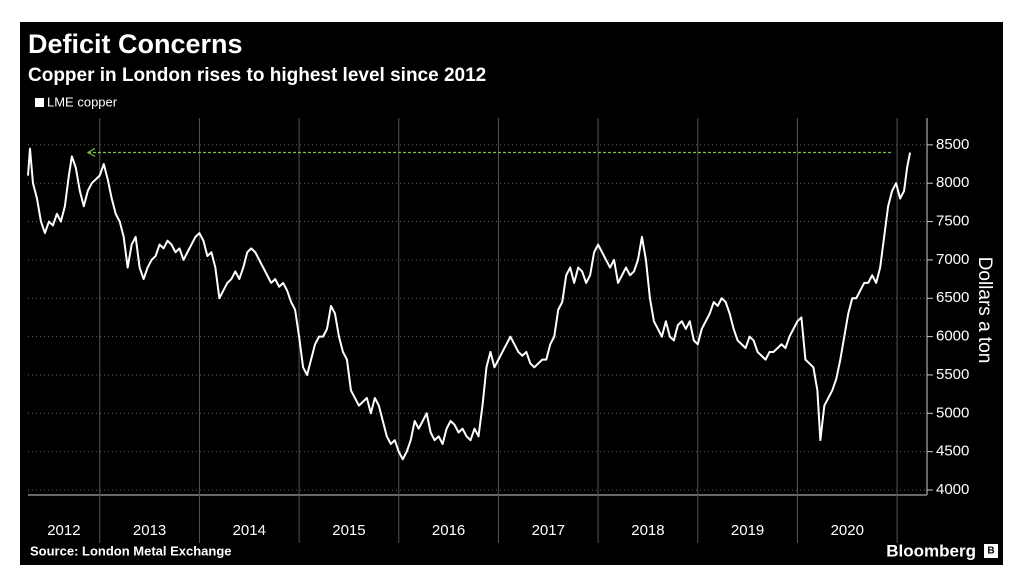 This screenshot has width=1021, height=582. Describe the element at coordinates (952, 451) in the screenshot. I see `y-tick-label: 4500` at that location.